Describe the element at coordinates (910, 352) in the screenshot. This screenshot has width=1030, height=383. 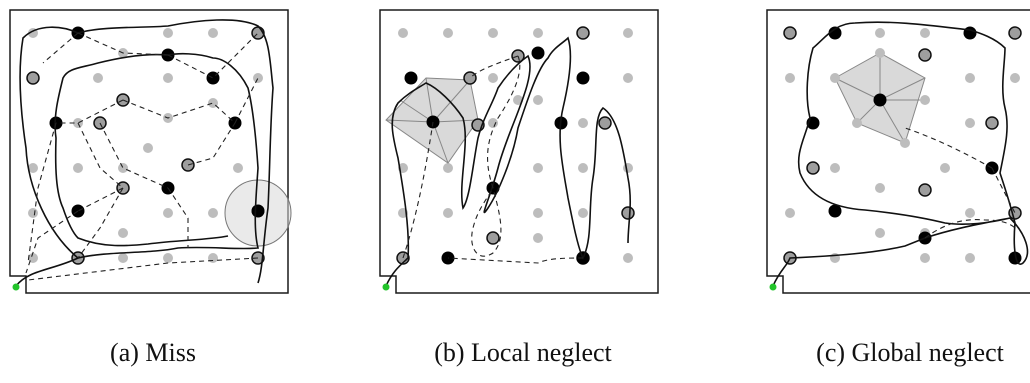
I see `caption-c: (c) Global neglect` at that location.